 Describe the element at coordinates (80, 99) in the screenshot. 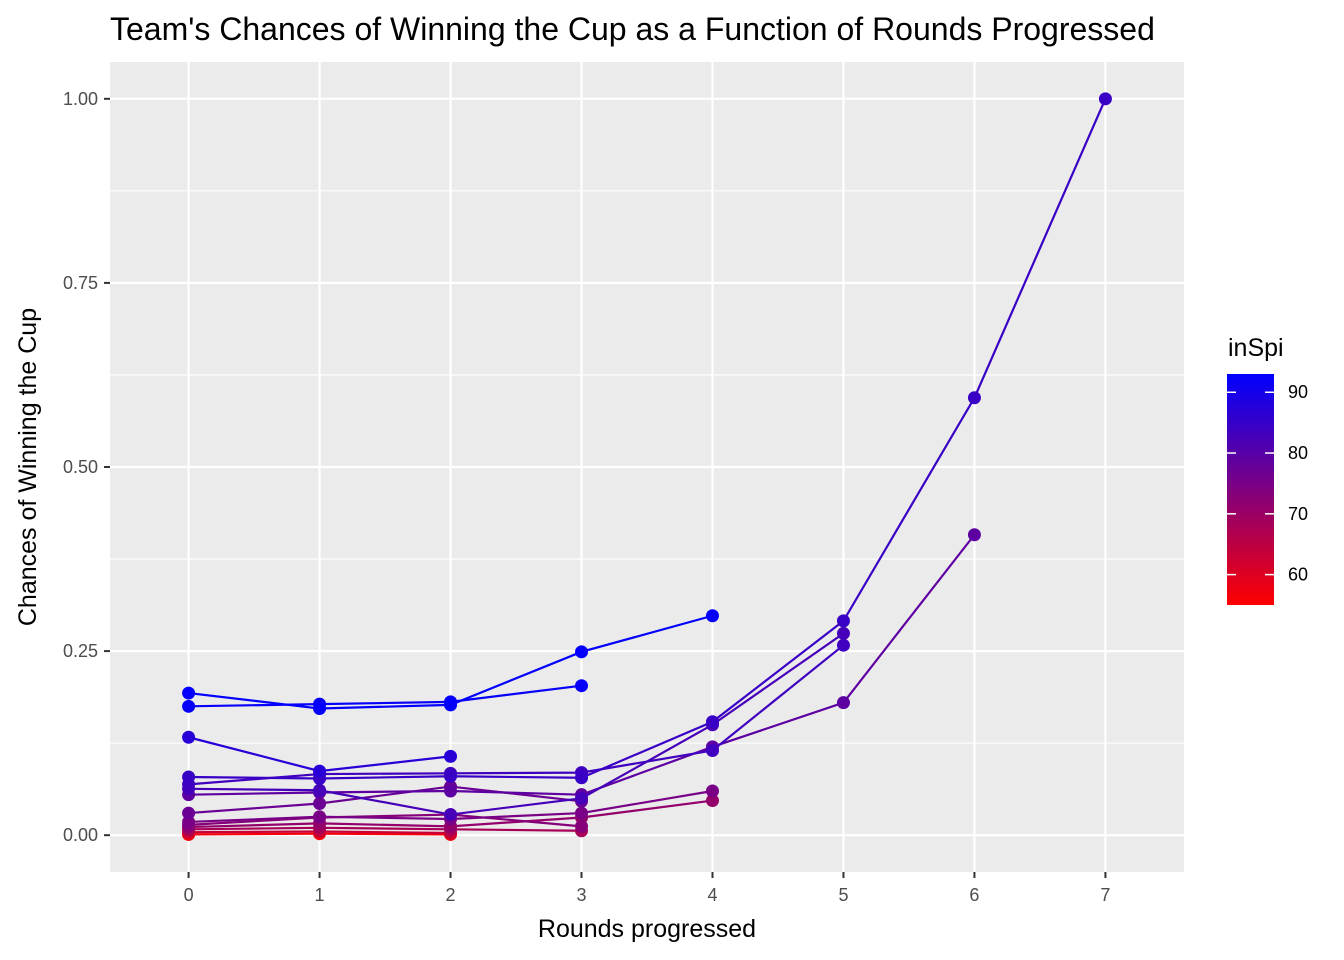

I see `y-tick-label: 1.00` at that location.